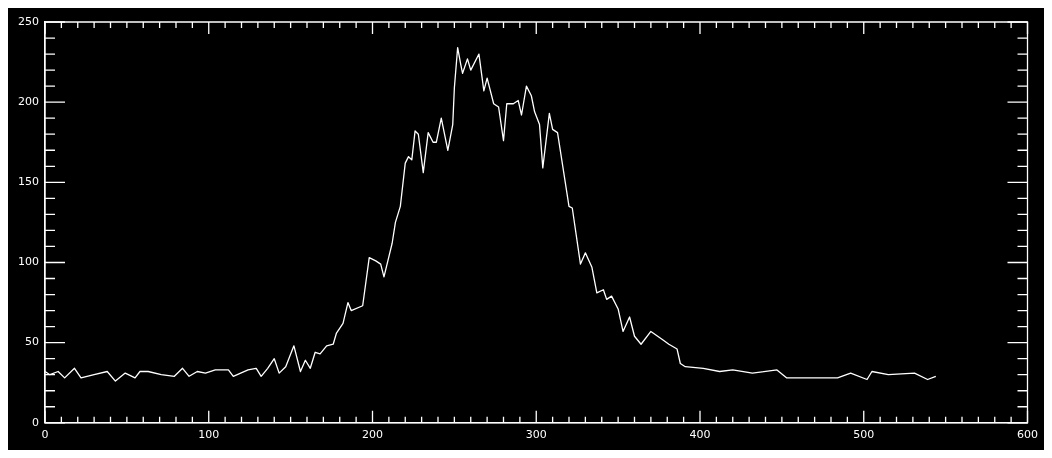 This screenshot has width=1052, height=458. Describe the element at coordinates (700, 435) in the screenshot. I see `x-tick-label: 400` at that location.